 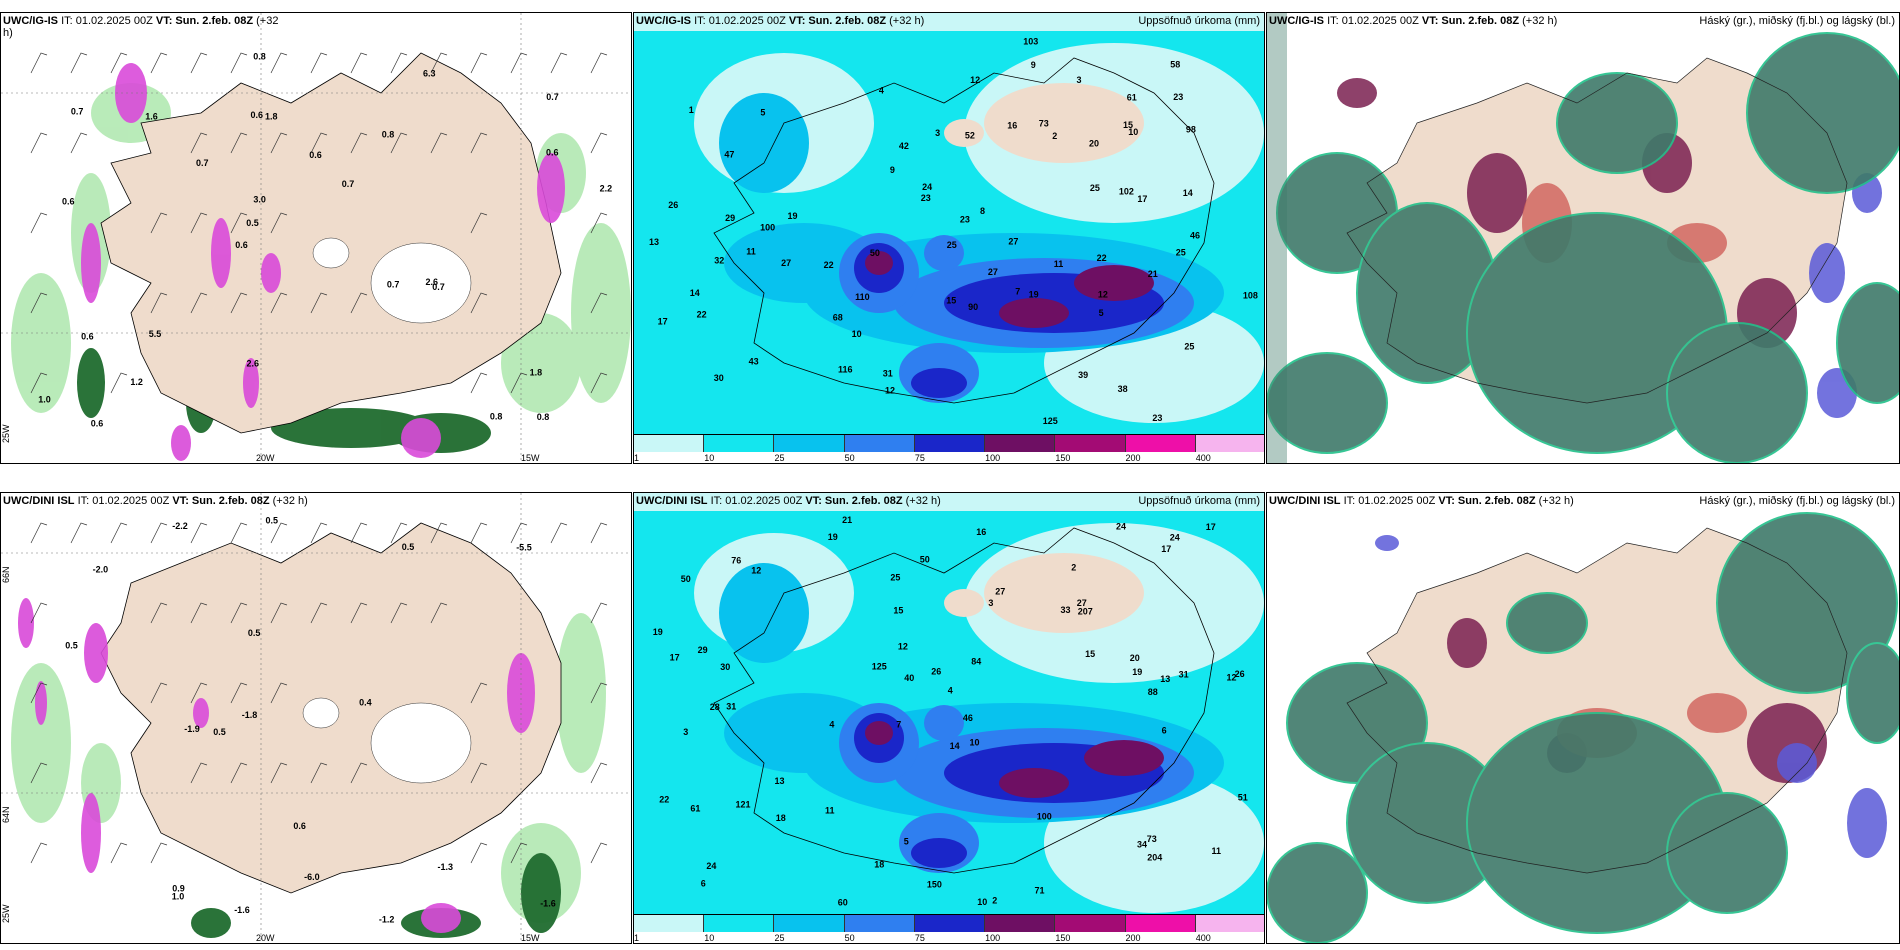 What do you see at coordinates (970, 136) in the screenshot?
I see `map-value-label: 52` at bounding box center [970, 136].